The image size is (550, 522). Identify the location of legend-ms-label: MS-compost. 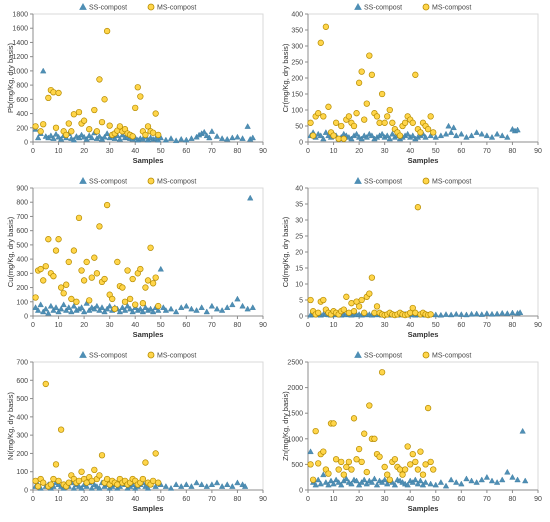
(451, 182).